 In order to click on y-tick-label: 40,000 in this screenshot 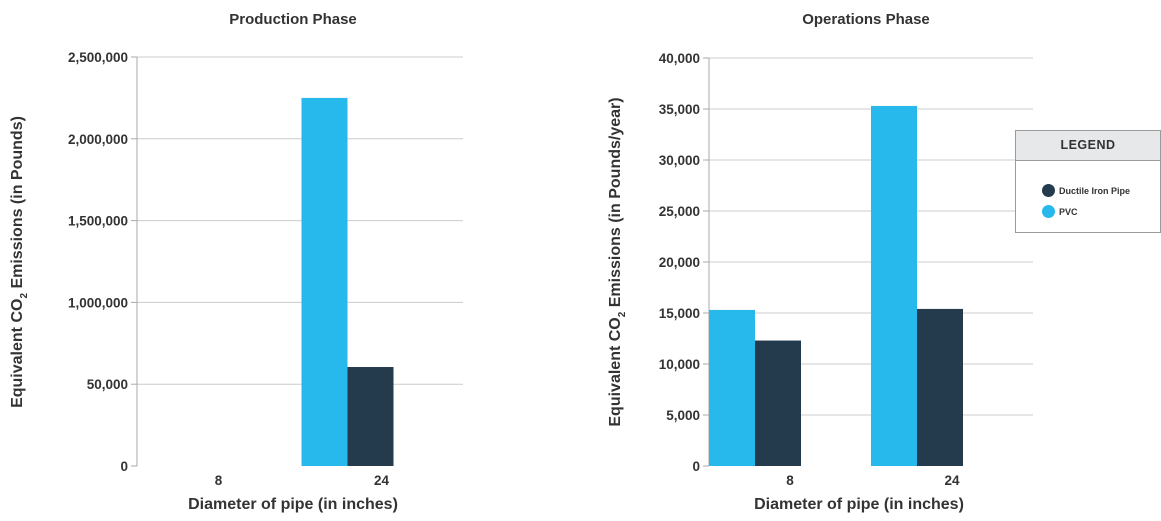, I will do `click(679, 58)`.